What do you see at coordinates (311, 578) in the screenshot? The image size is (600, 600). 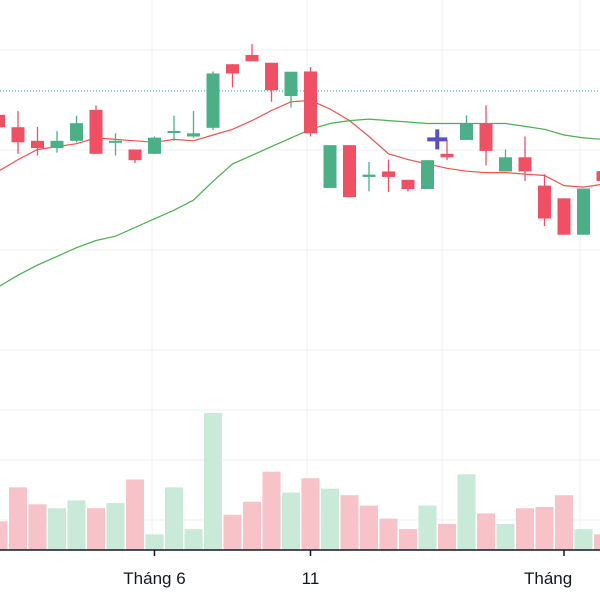 I see `x-tick-label: 11` at bounding box center [311, 578].